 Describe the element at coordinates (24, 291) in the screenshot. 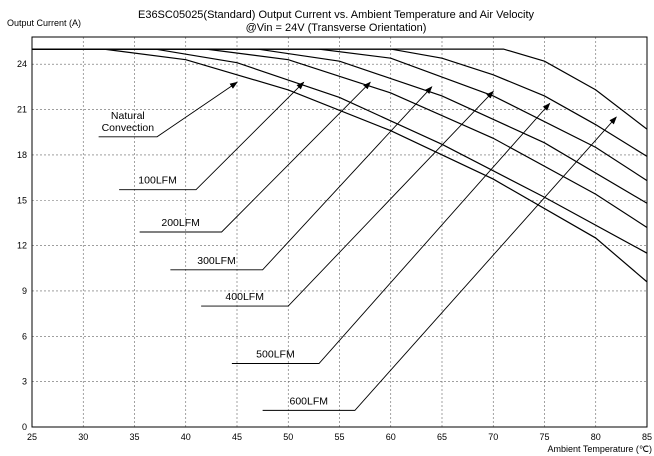

I see `y-tick-label: 9` at that location.